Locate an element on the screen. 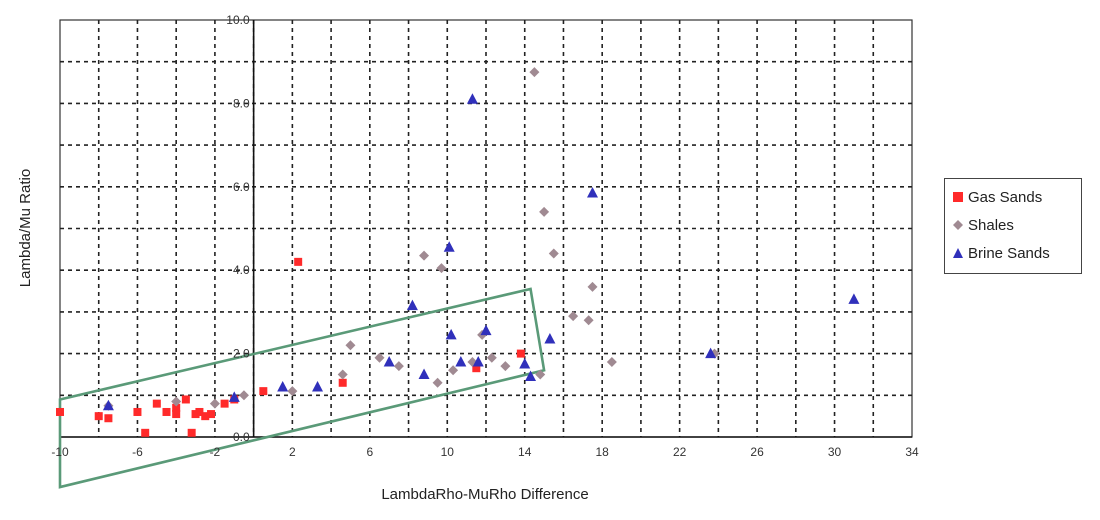  y-tick-label: 2.0 is located at coordinates (241, 354).